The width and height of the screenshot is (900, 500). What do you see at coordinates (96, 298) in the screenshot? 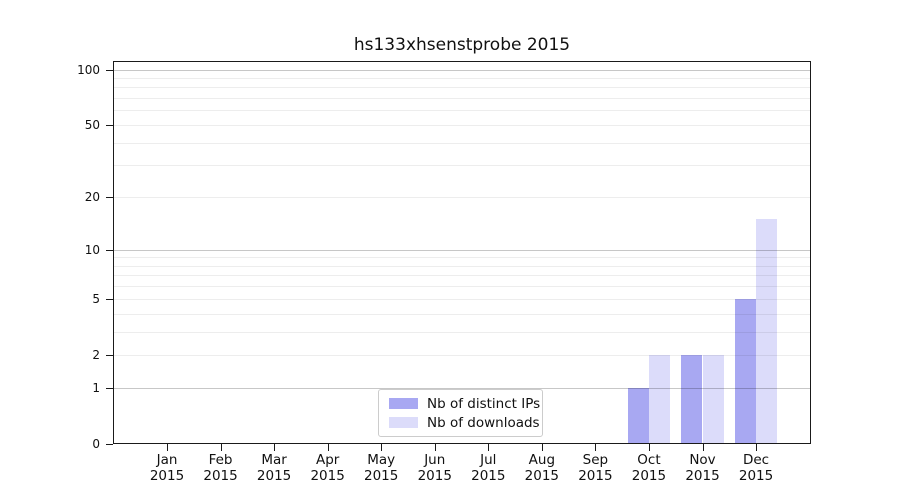
I see `y-tick-label-5: 5` at bounding box center [96, 298].